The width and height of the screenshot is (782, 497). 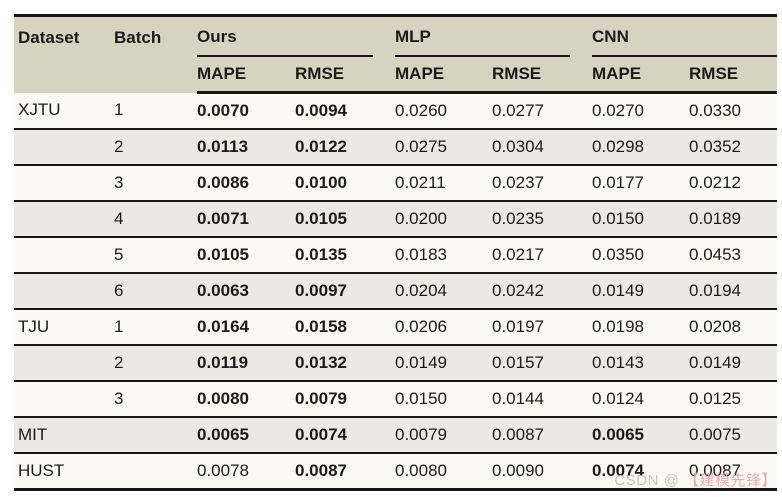 I want to click on cell-batch: 6, so click(x=155, y=290).